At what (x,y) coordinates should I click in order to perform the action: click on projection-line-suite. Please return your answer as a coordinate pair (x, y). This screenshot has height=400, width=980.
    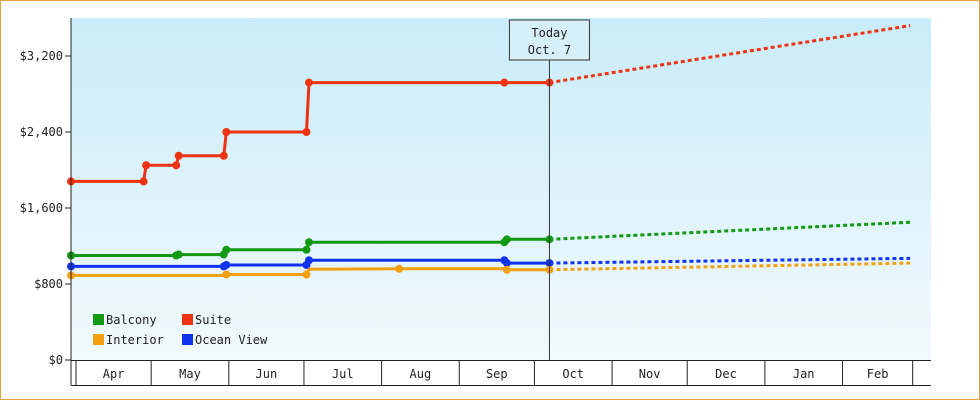
    Looking at the image, I should click on (730, 54).